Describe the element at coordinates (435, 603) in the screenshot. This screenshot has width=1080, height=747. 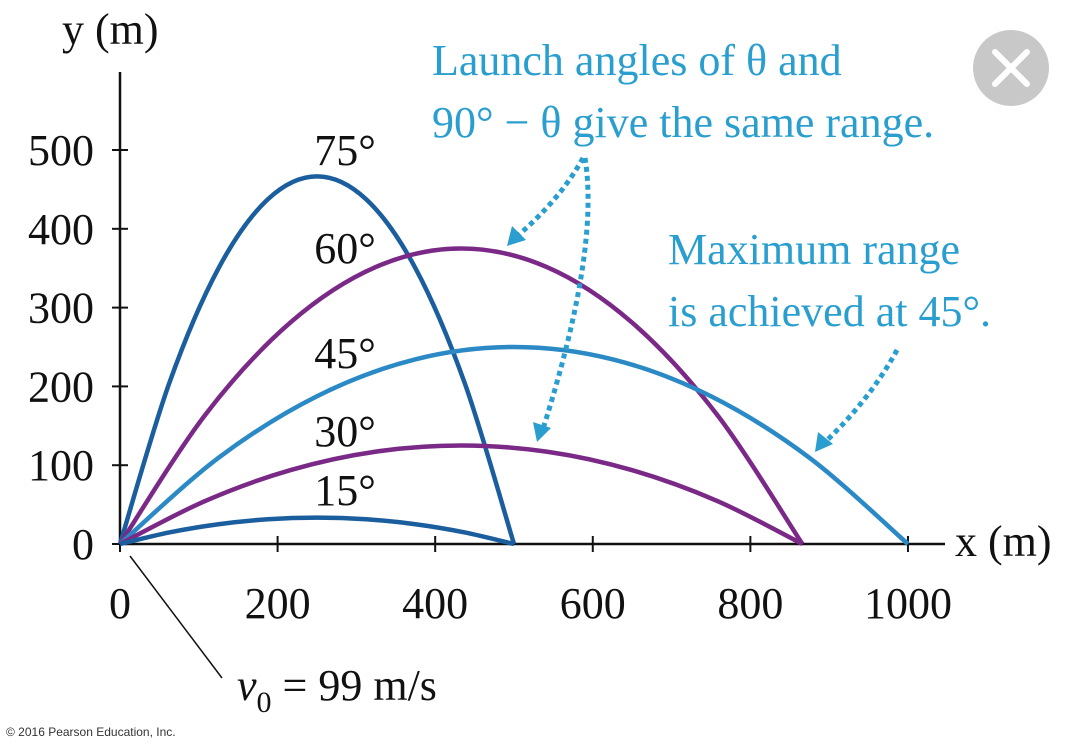
I see `x-tick-label: 400` at that location.